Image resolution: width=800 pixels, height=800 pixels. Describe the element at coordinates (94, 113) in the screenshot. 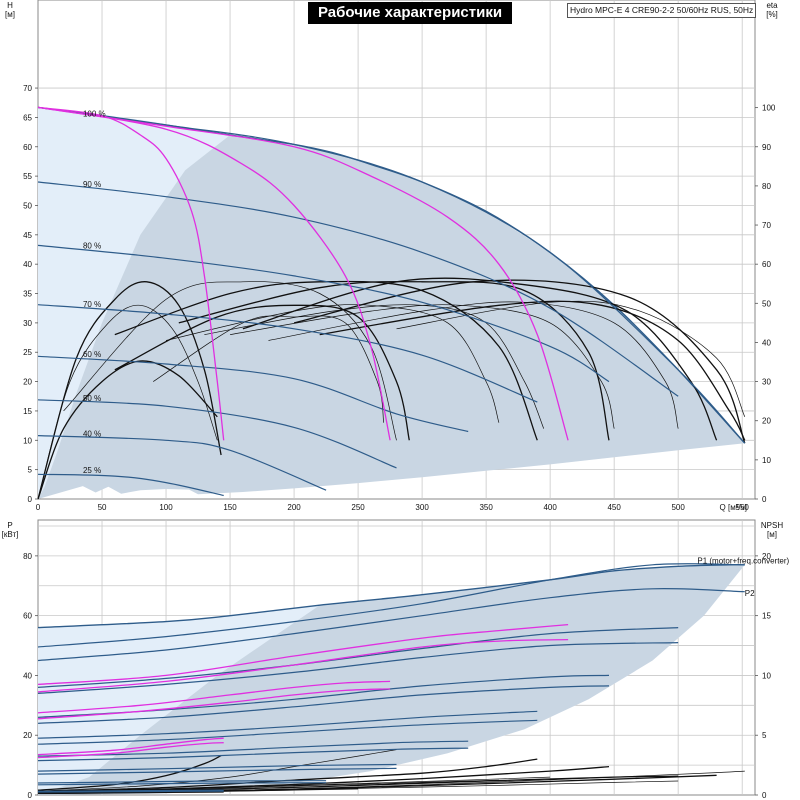

I see `speed-label: 100 %` at that location.